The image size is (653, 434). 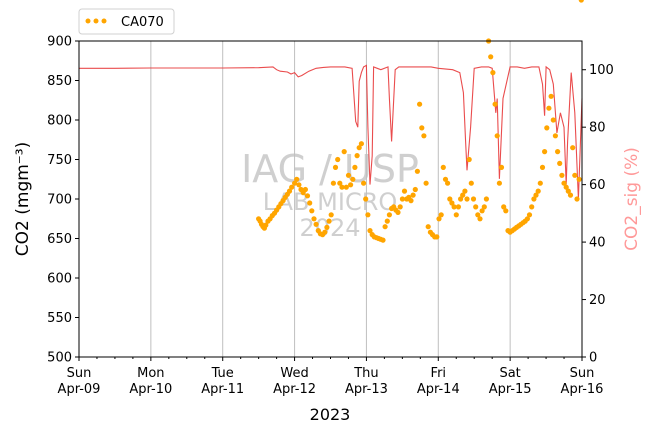 What do you see at coordinates (597, 185) in the screenshot?
I see `y-right-tick-label: 60` at bounding box center [597, 185].